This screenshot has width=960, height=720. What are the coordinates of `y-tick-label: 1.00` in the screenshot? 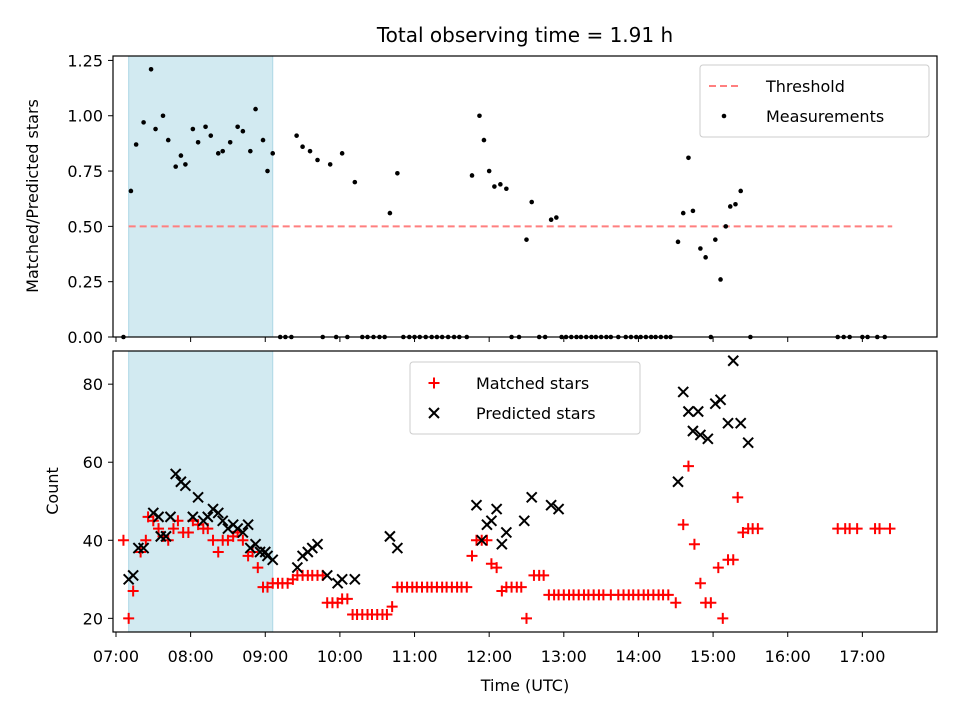 It's located at (85, 116).